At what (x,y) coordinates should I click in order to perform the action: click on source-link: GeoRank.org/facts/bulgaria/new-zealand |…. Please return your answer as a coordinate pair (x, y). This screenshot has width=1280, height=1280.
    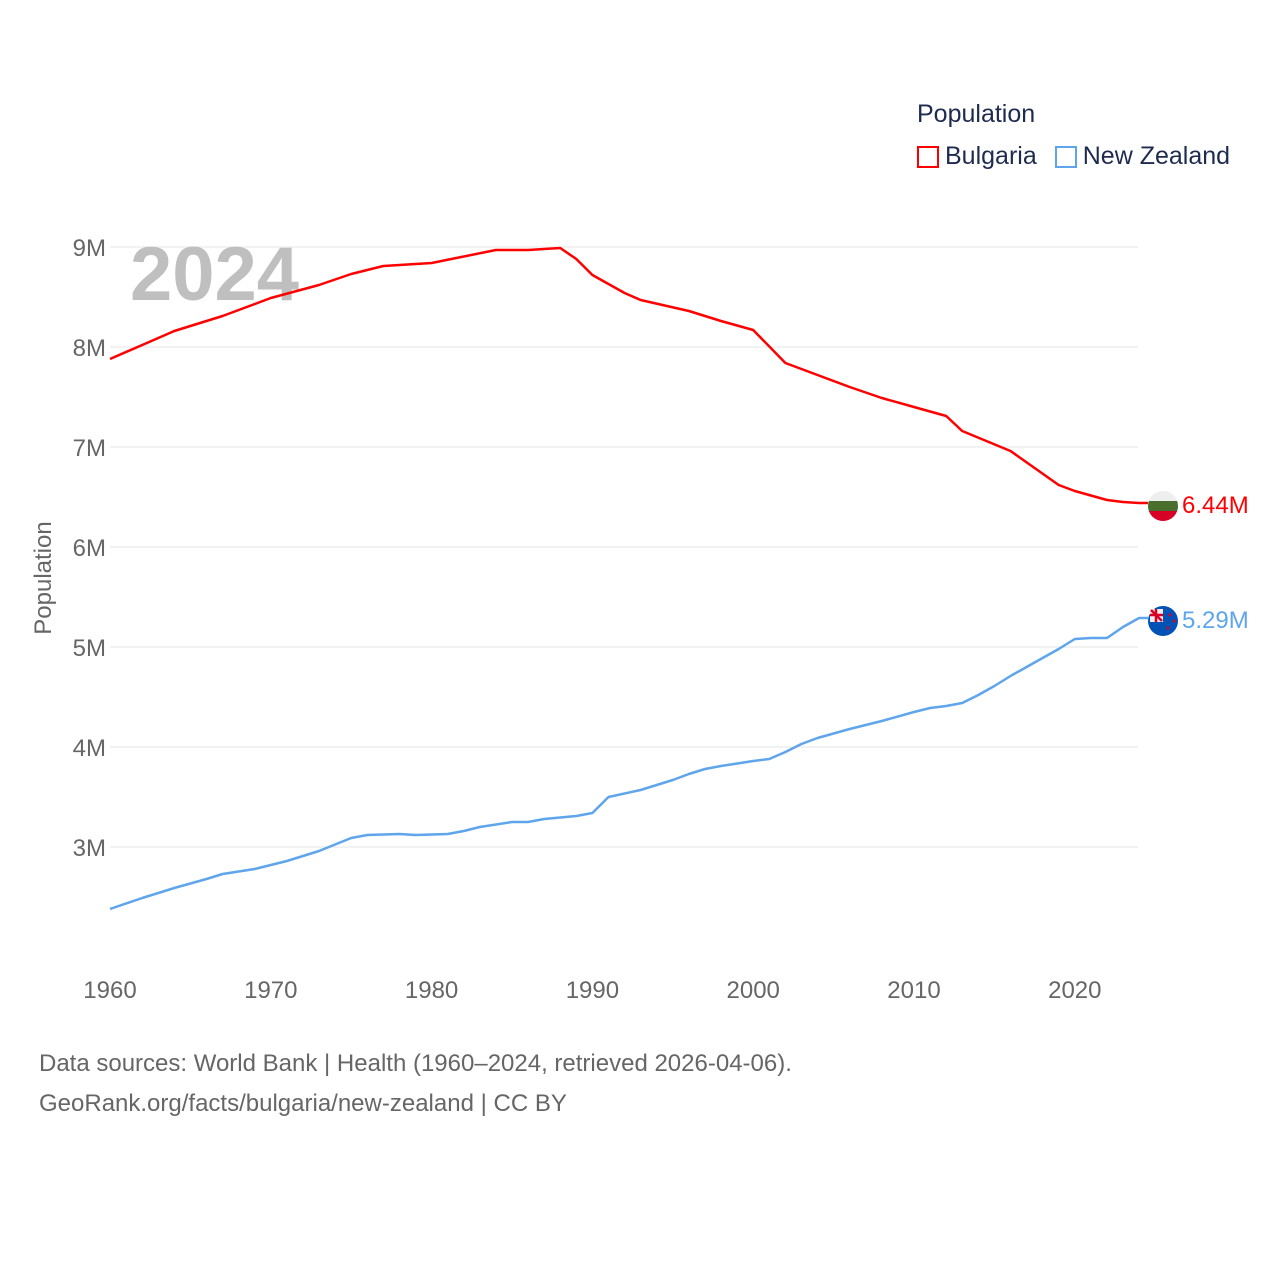
    Looking at the image, I should click on (303, 1103).